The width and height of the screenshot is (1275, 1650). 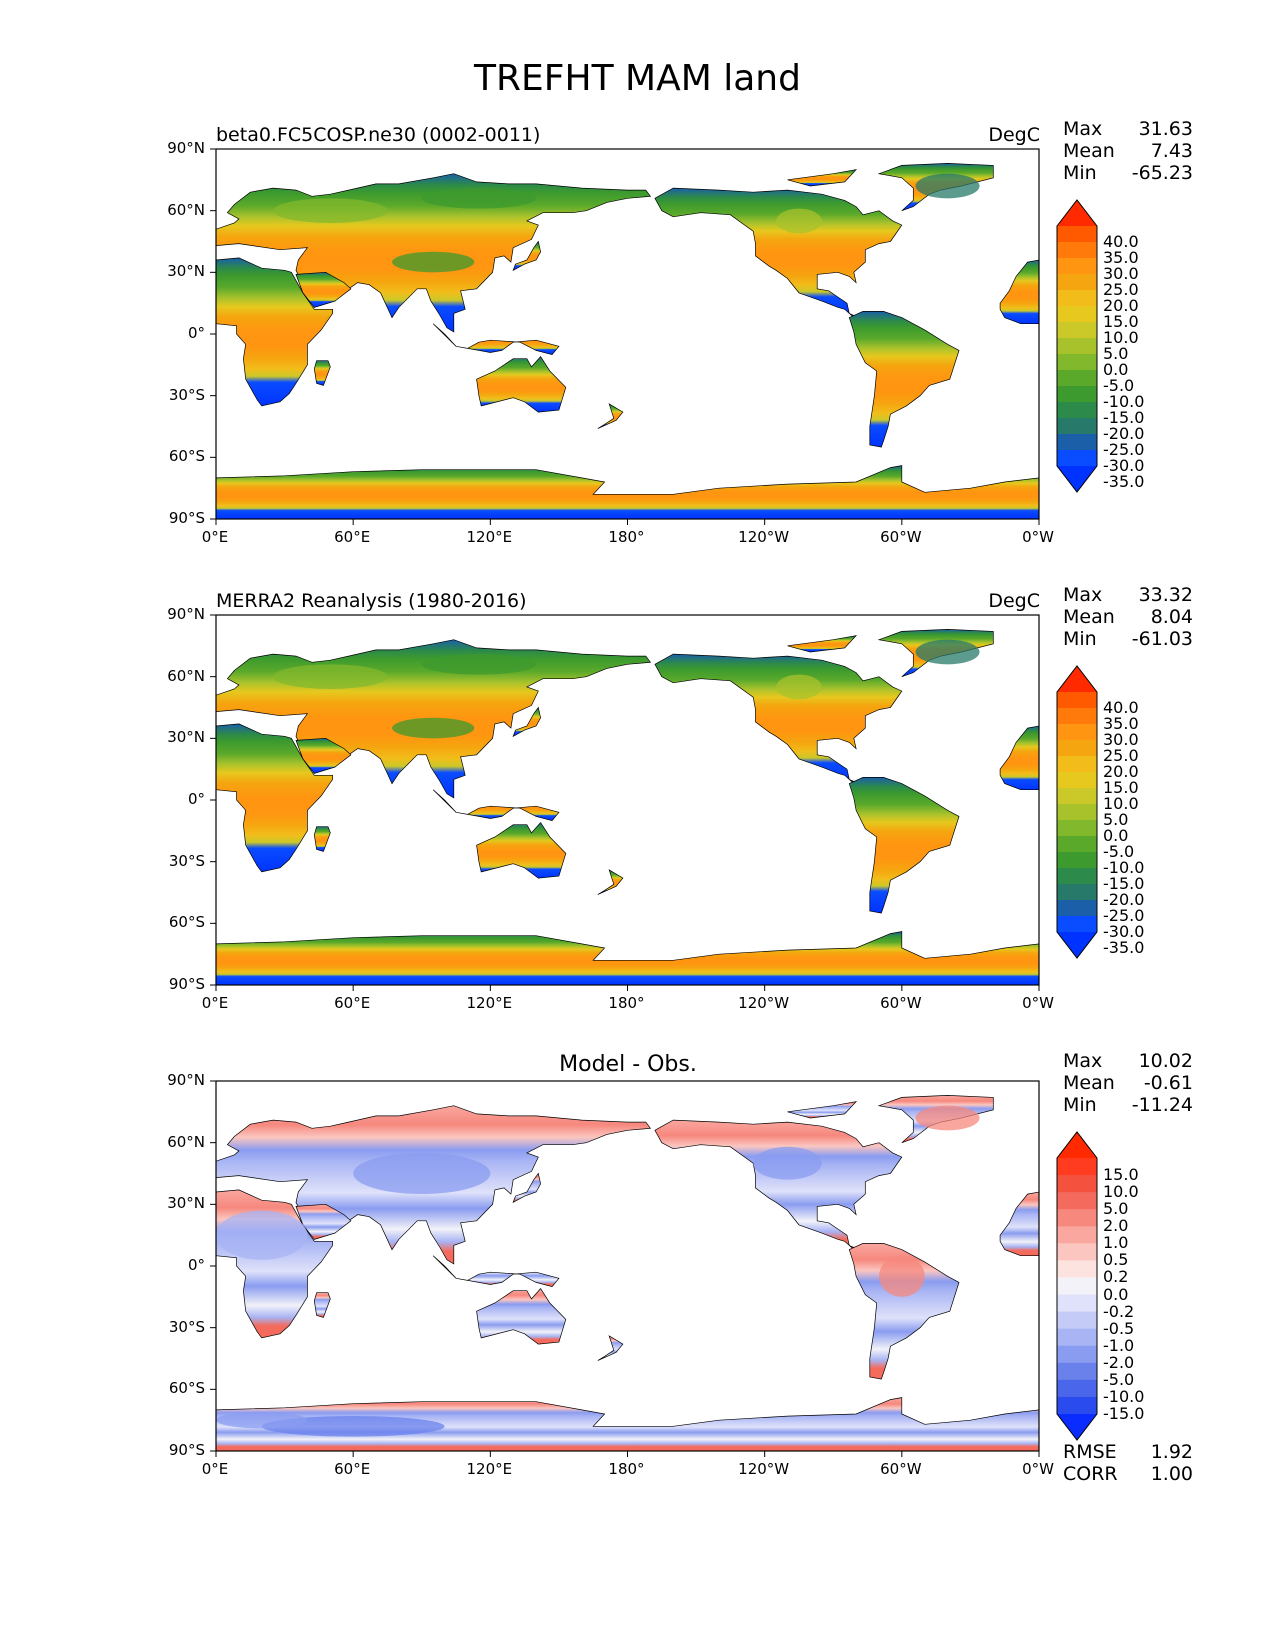 I want to click on colorbar-tick-label: -5.0, so click(x=1119, y=851).